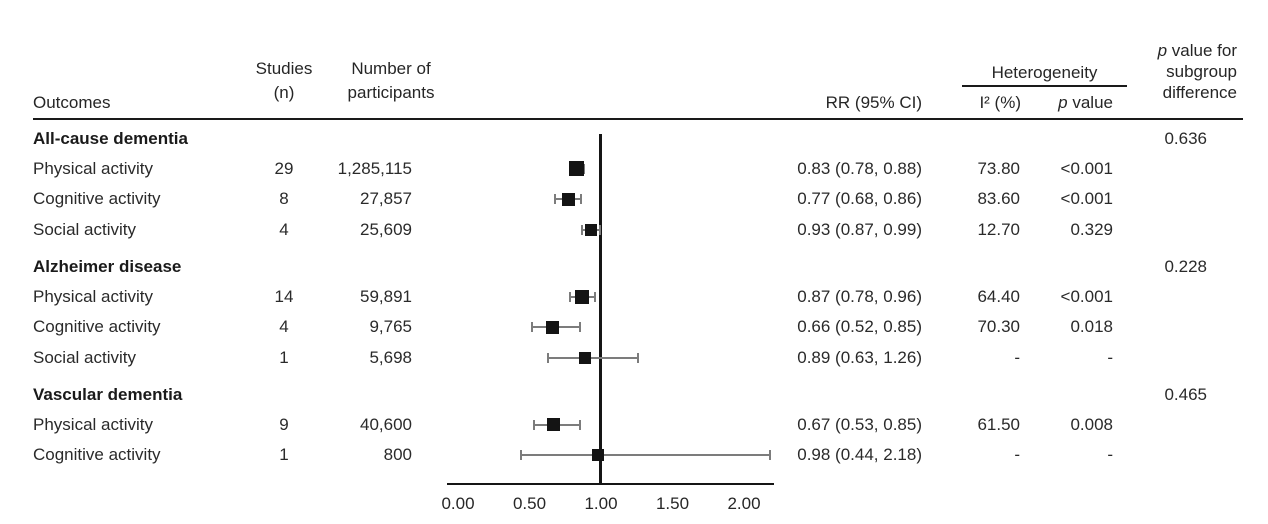 Image resolution: width=1268 pixels, height=524 pixels. Describe the element at coordinates (1137, 50) in the screenshot. I see `subgroup-header-line1: p value for` at that location.